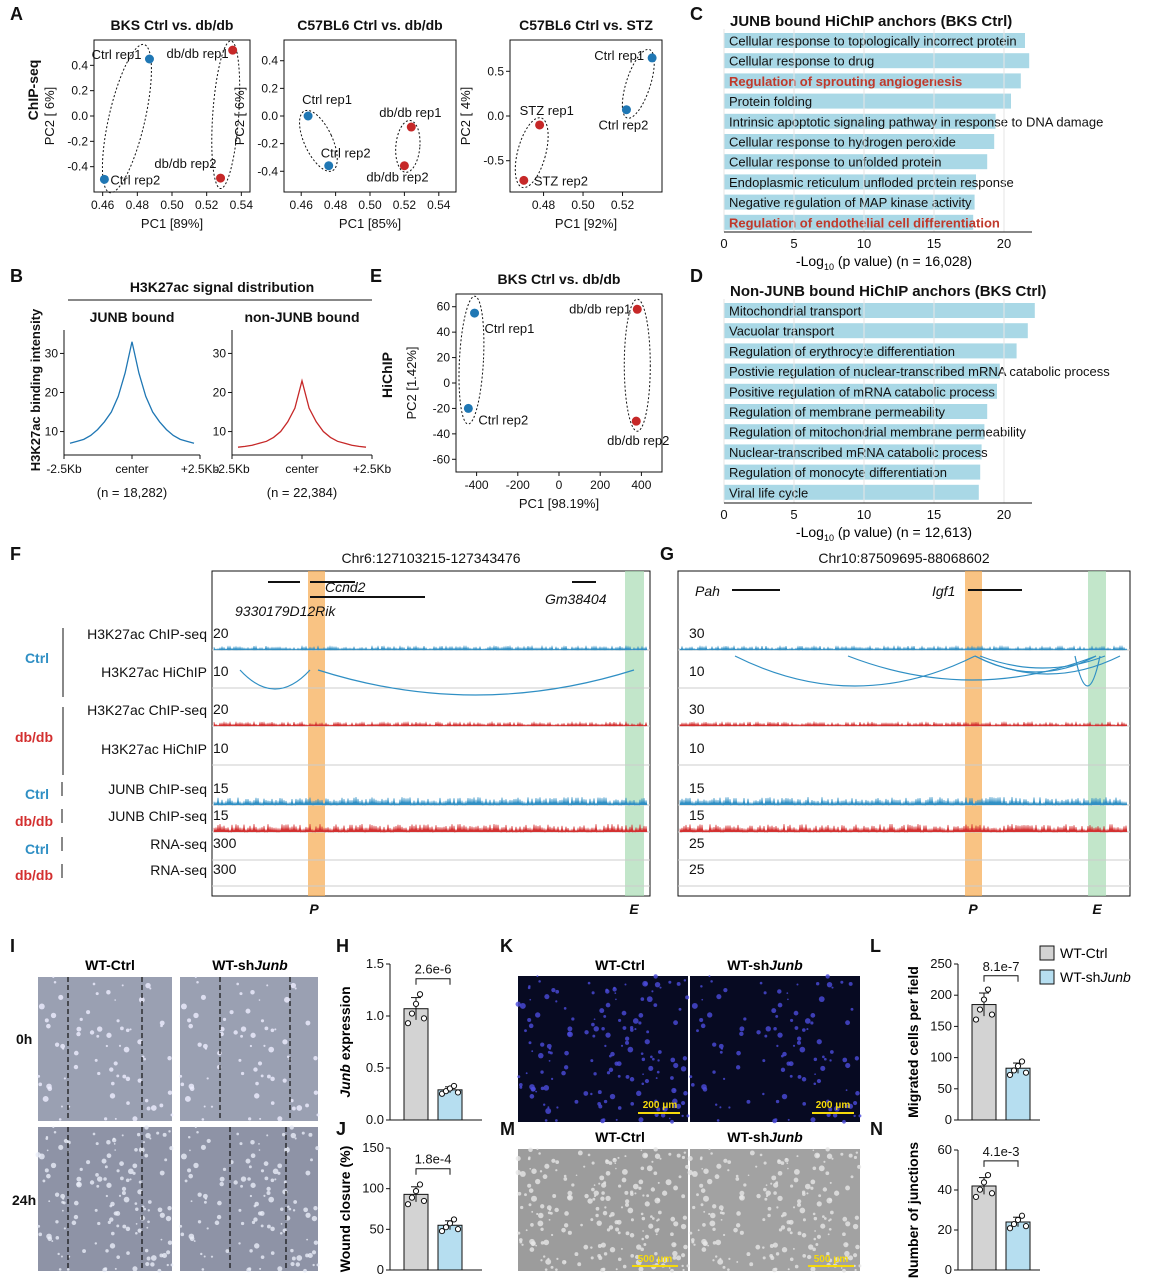 Image resolution: width=1153 pixels, height=1280 pixels. Describe the element at coordinates (872, 81) in the screenshot. I see `enrichment-bar` at that location.